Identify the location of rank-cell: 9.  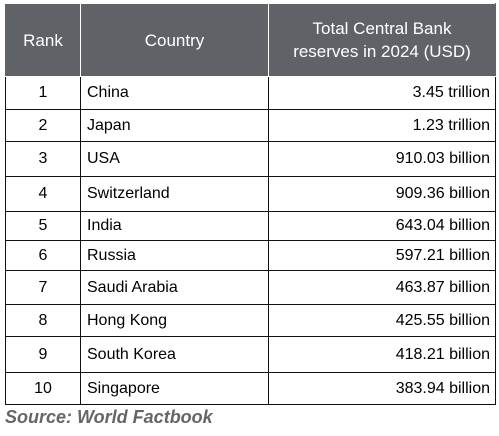
(43, 354).